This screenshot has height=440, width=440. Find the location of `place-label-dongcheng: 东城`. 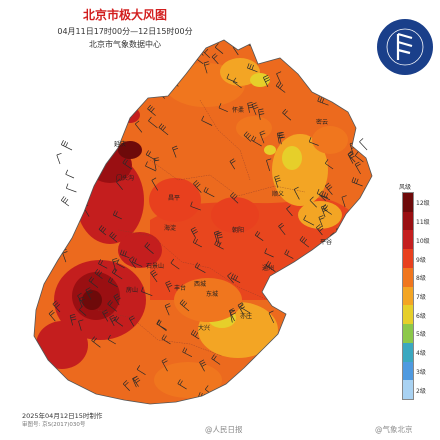

place-label-dongcheng: 东城 is located at coordinates (212, 294).